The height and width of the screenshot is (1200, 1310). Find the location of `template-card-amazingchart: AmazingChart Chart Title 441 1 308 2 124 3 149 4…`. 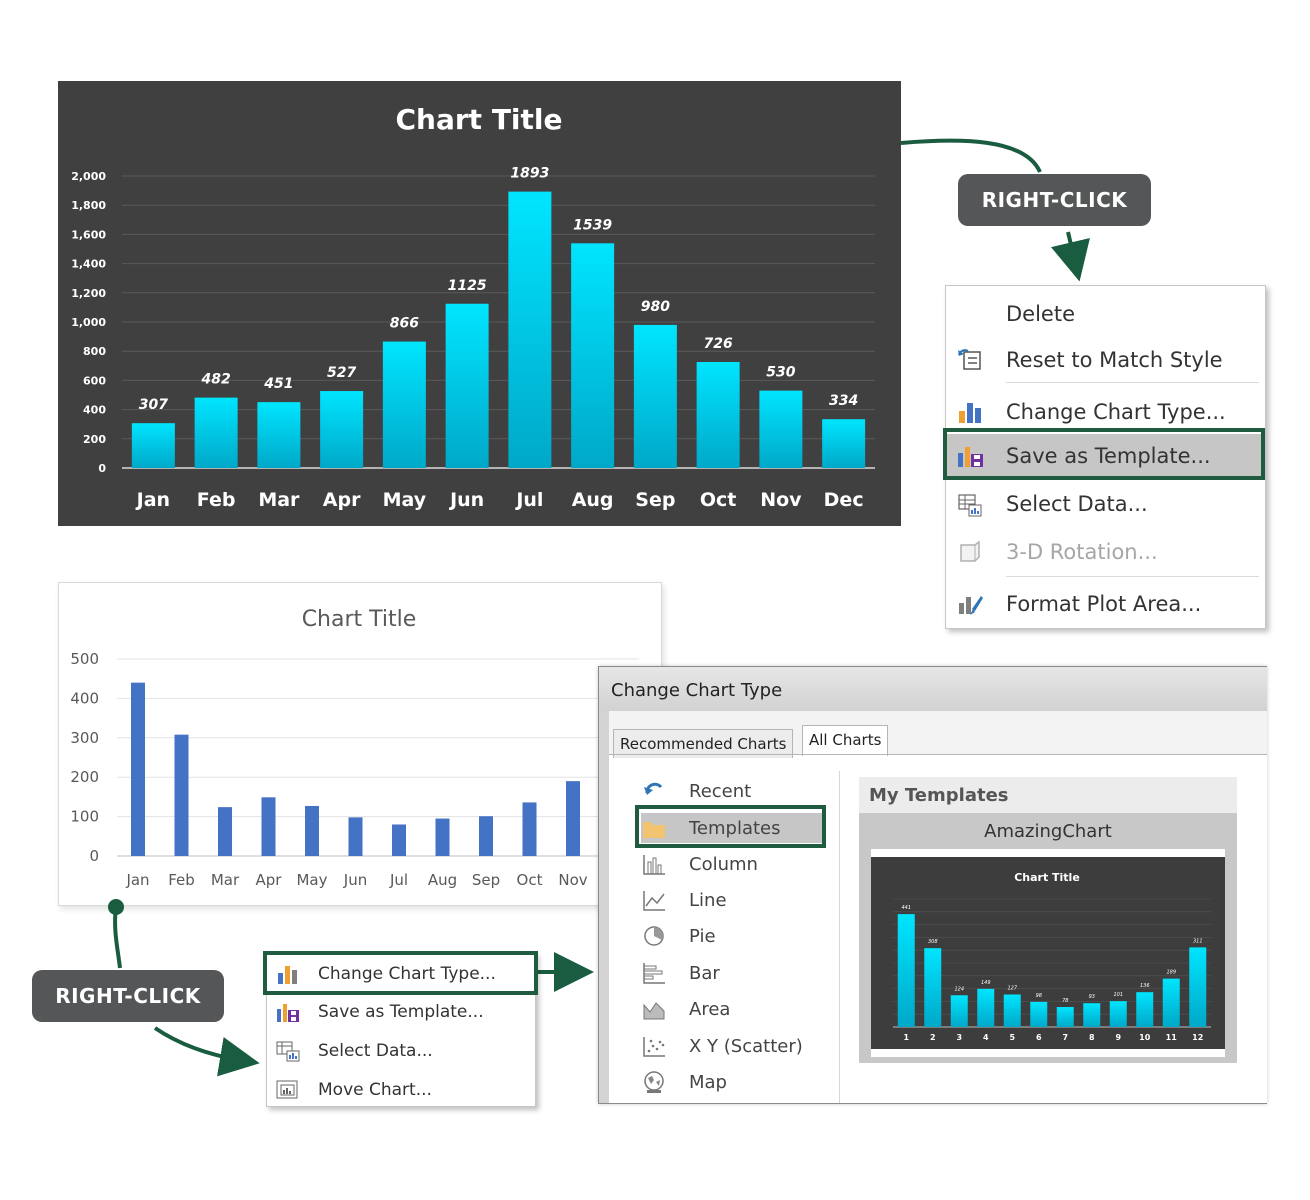

template-card-amazingchart: AmazingChart Chart Title 441 1 308 2 124 3 149 4… is located at coordinates (1048, 938).